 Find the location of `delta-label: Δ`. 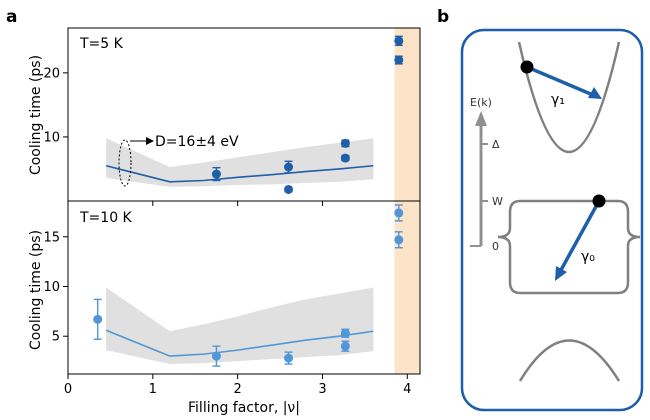

delta-label: Δ is located at coordinates (496, 144).